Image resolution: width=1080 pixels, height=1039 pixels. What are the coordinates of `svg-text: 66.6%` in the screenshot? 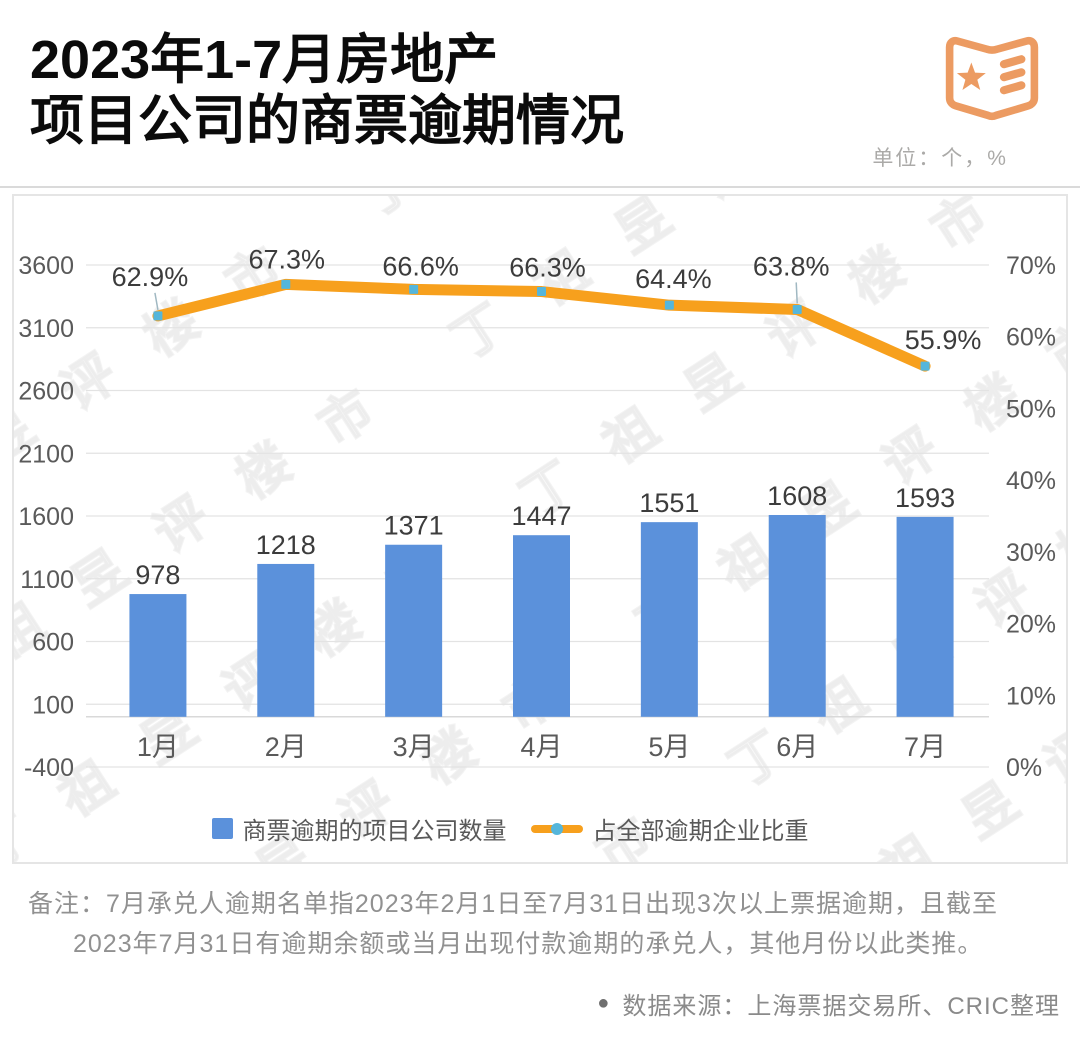 It's located at (420, 266).